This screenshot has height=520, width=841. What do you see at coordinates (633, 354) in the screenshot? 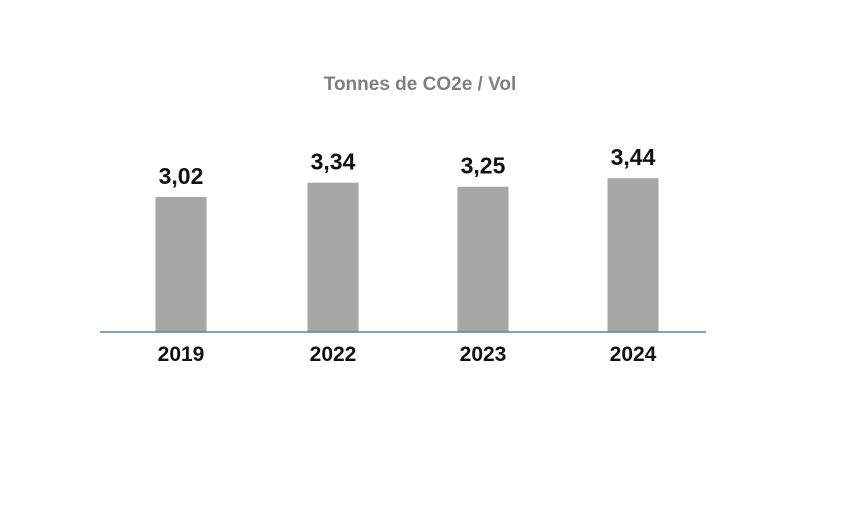
I see `x-tick-label-2024: 2024` at bounding box center [633, 354].